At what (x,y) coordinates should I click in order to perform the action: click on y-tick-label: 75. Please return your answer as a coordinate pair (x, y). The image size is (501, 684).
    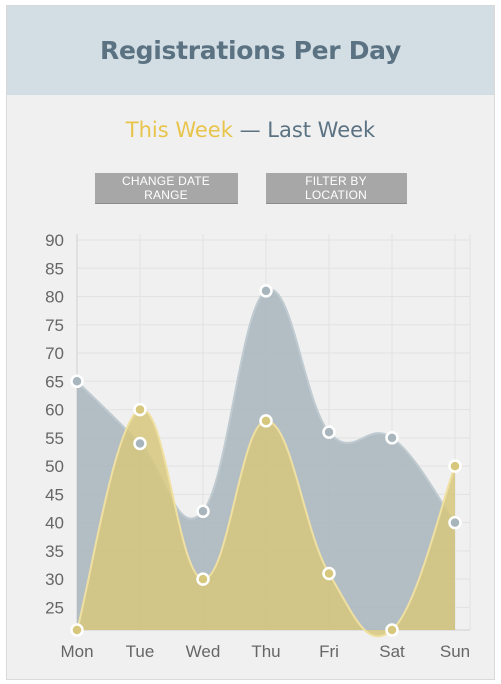
    Looking at the image, I should click on (54, 325).